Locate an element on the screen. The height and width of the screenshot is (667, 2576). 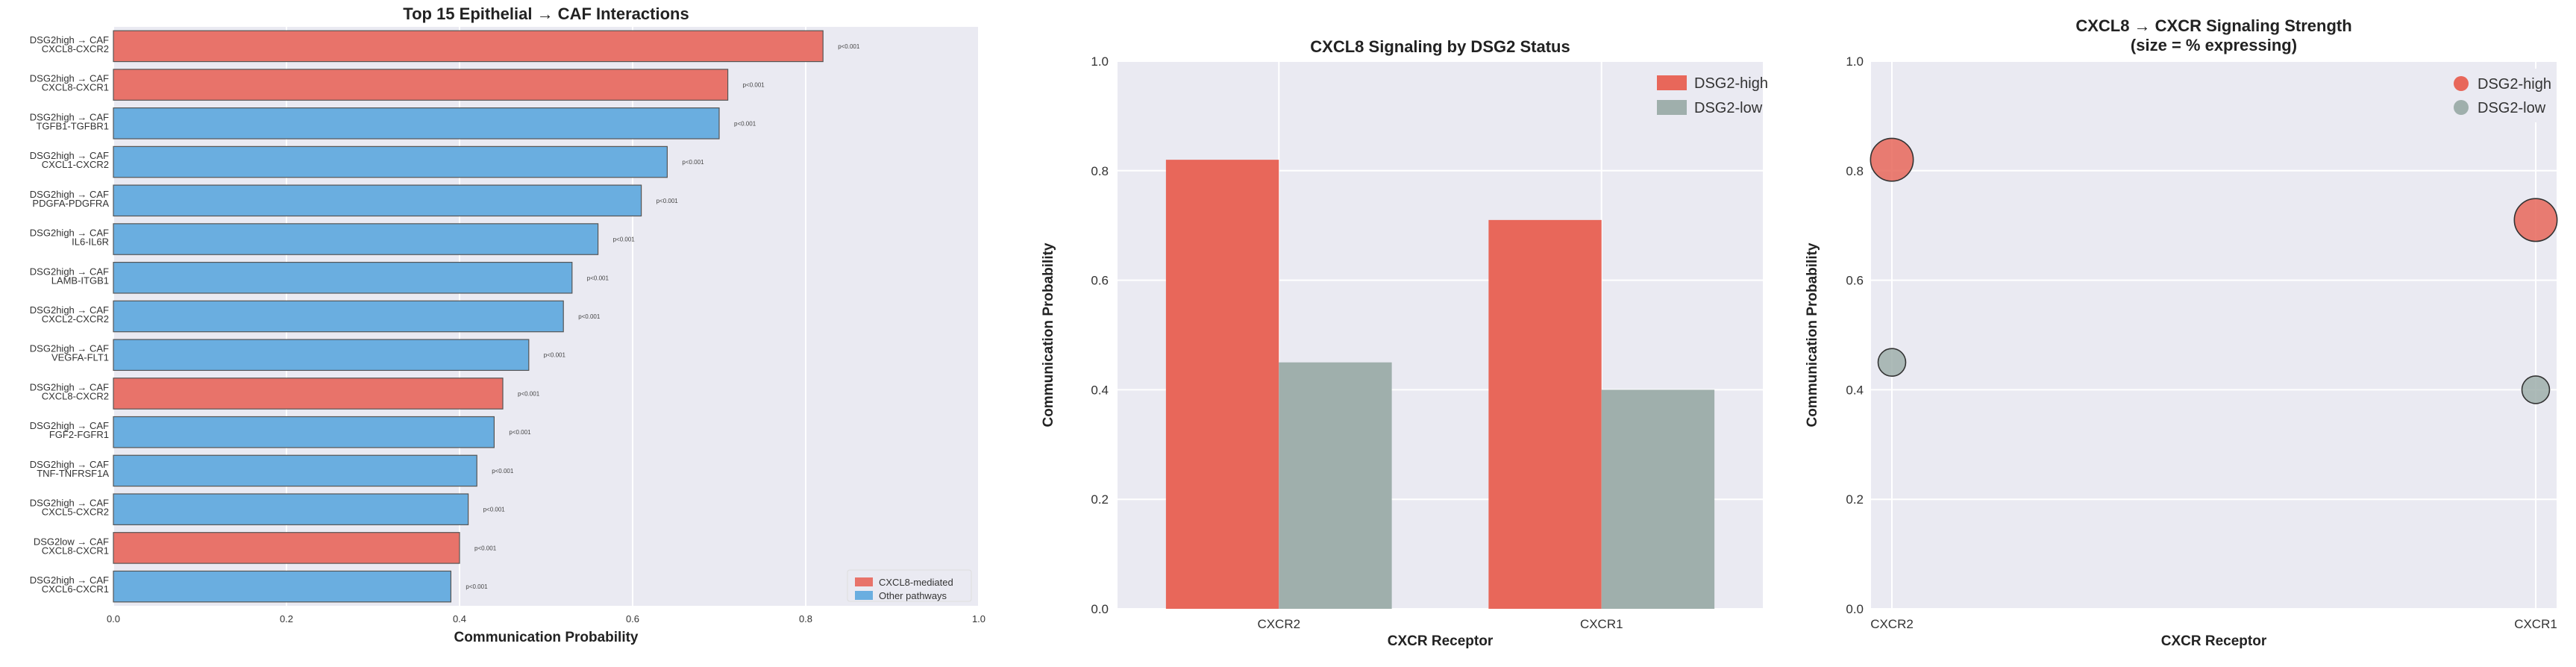
chart-title: Top 15 Epithelial → CAF Interactions is located at coordinates (546, 14).